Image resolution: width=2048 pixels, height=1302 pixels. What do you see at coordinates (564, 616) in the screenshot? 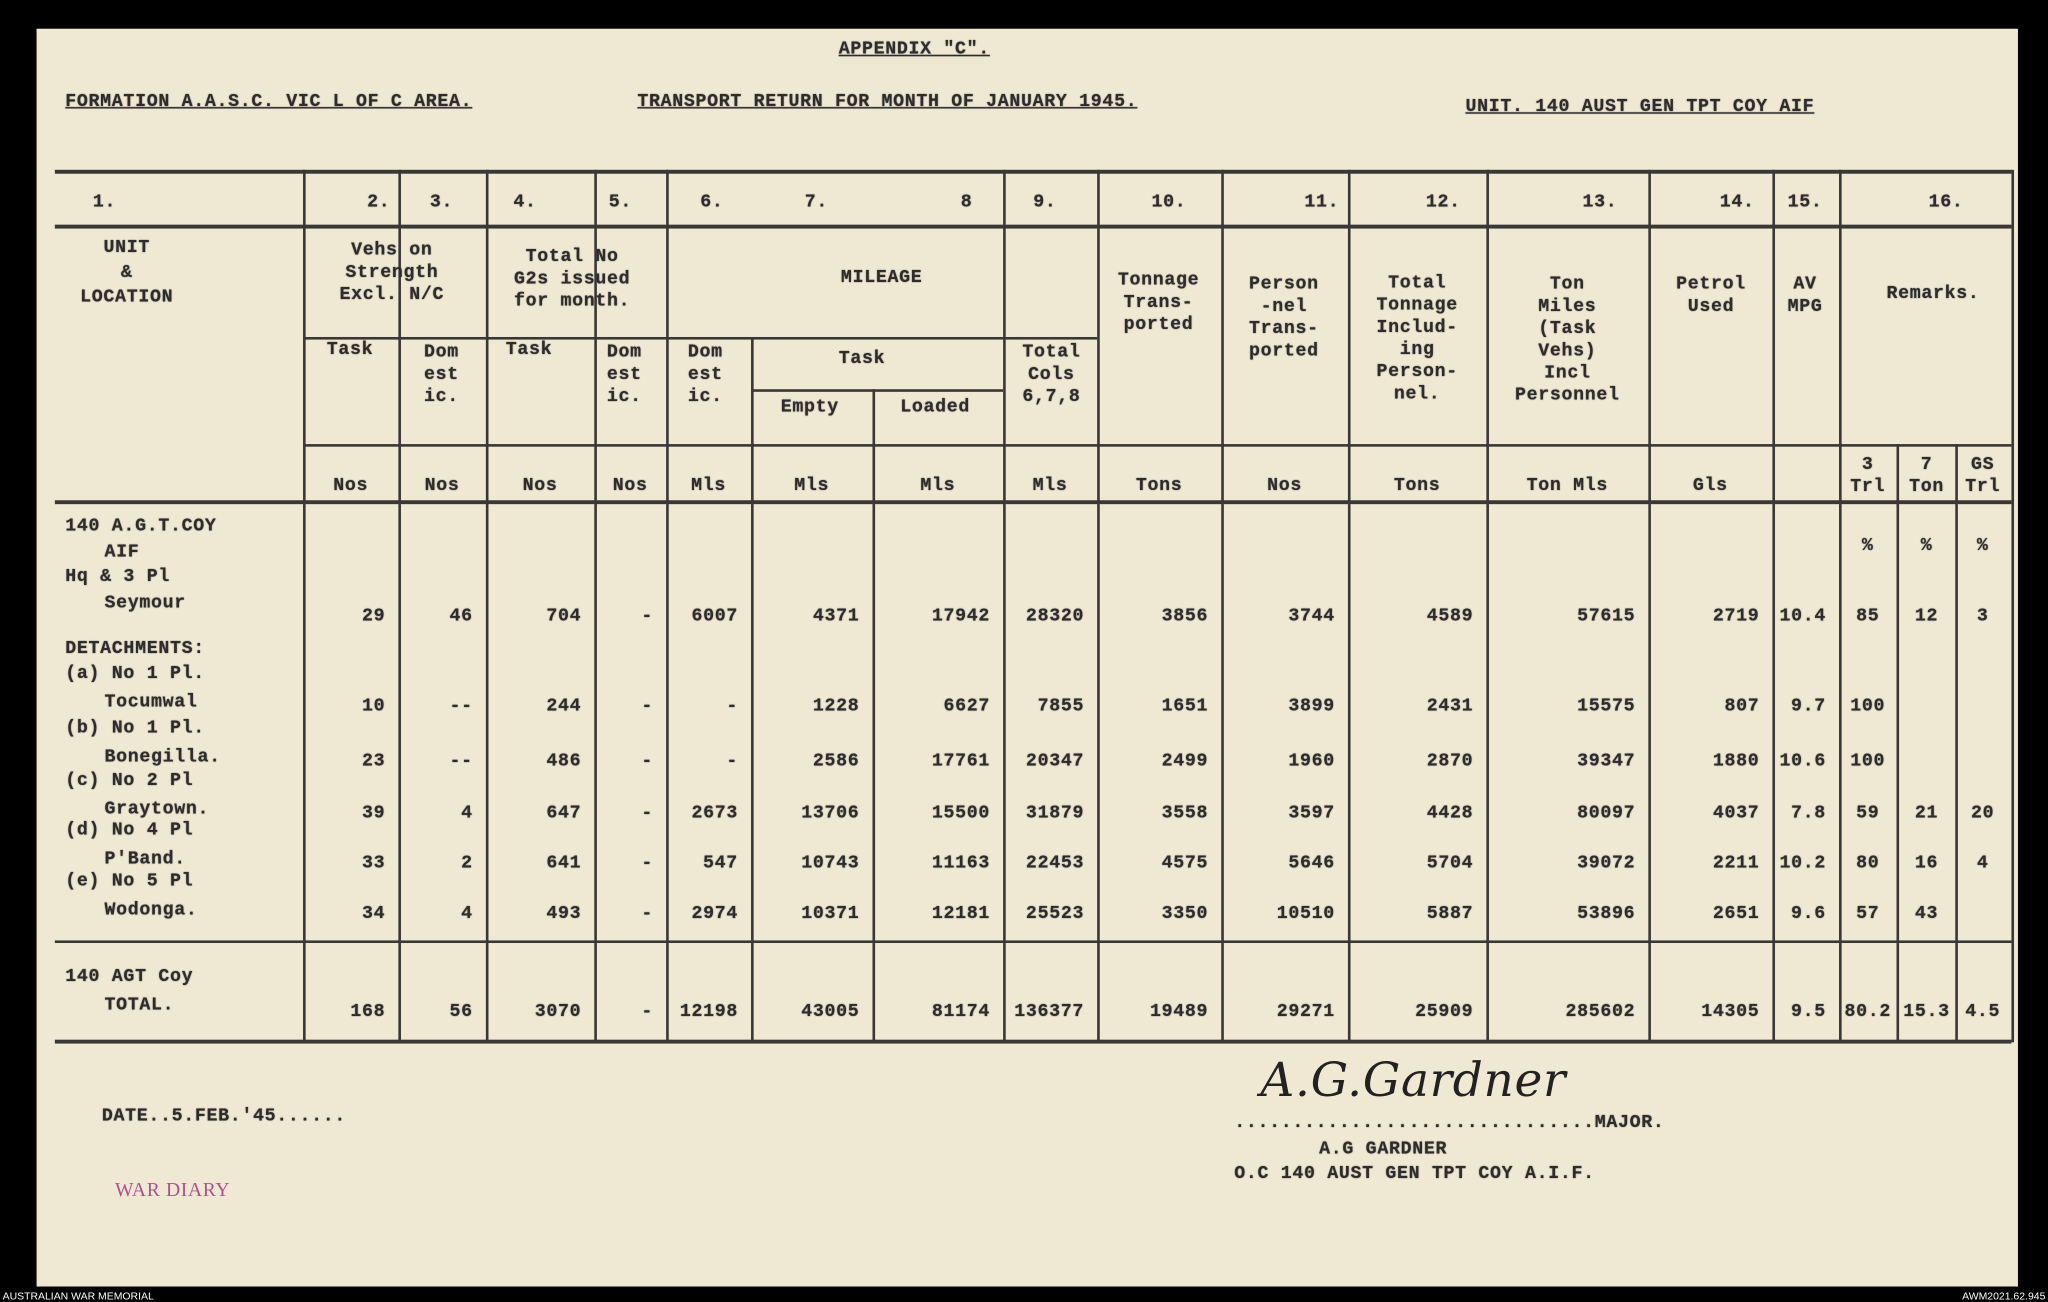
I see `cell-value: 704` at bounding box center [564, 616].